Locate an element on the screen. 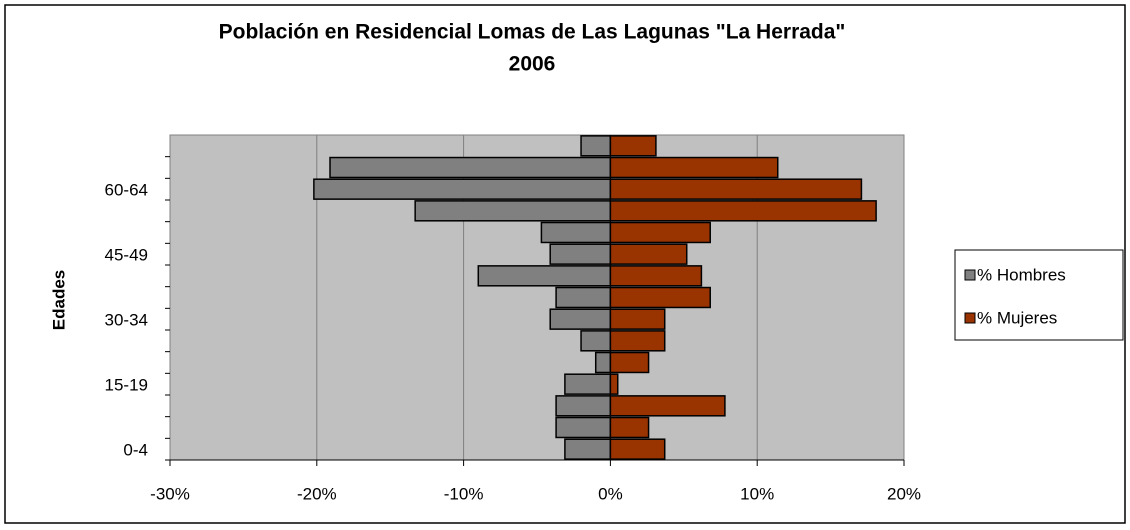  chart-title: 2006 is located at coordinates (532, 64).